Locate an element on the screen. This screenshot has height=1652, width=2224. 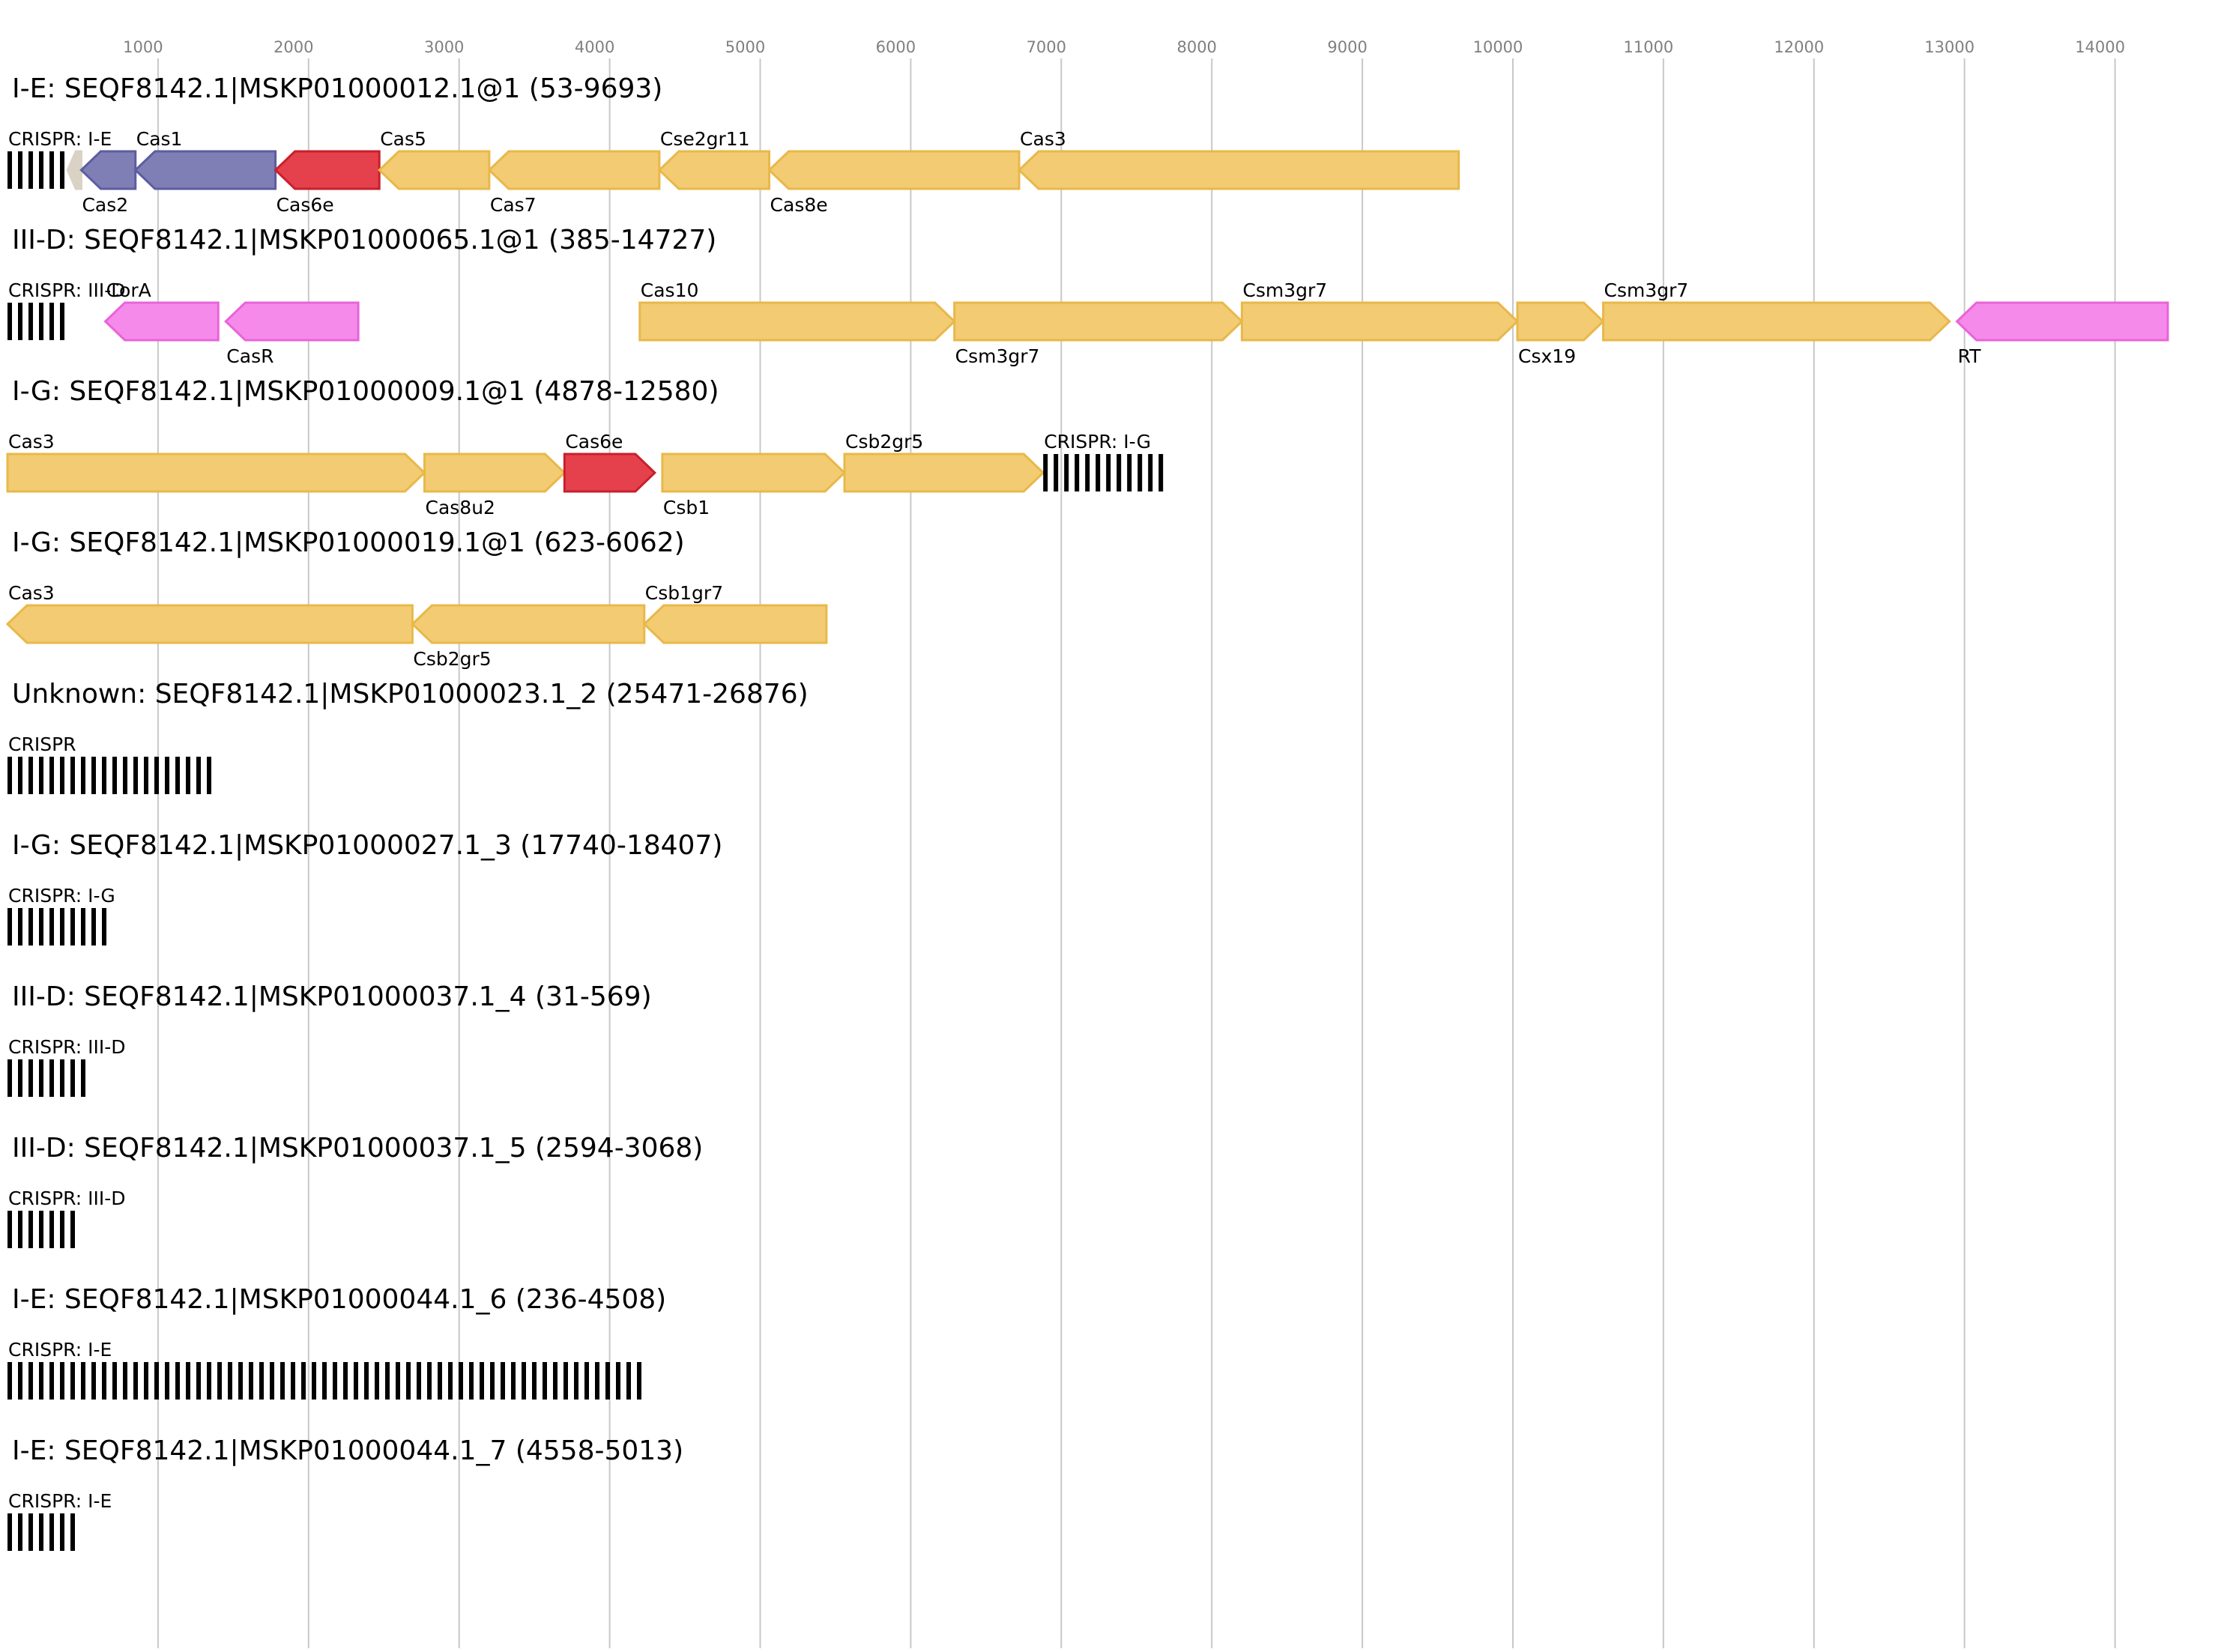
gene-label: Csx19 is located at coordinates (1547, 356).